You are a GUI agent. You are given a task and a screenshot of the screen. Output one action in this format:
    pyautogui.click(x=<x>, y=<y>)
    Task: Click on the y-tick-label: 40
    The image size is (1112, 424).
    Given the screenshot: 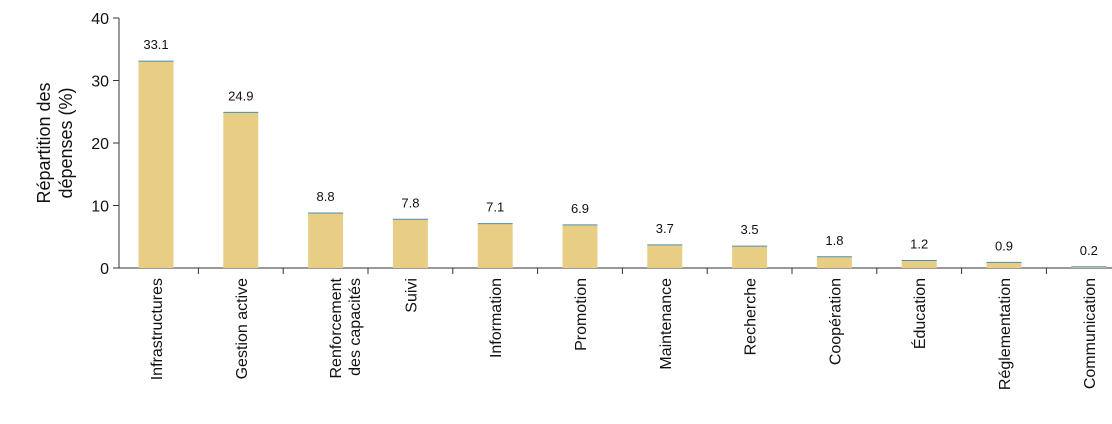 What is the action you would take?
    pyautogui.click(x=100, y=19)
    